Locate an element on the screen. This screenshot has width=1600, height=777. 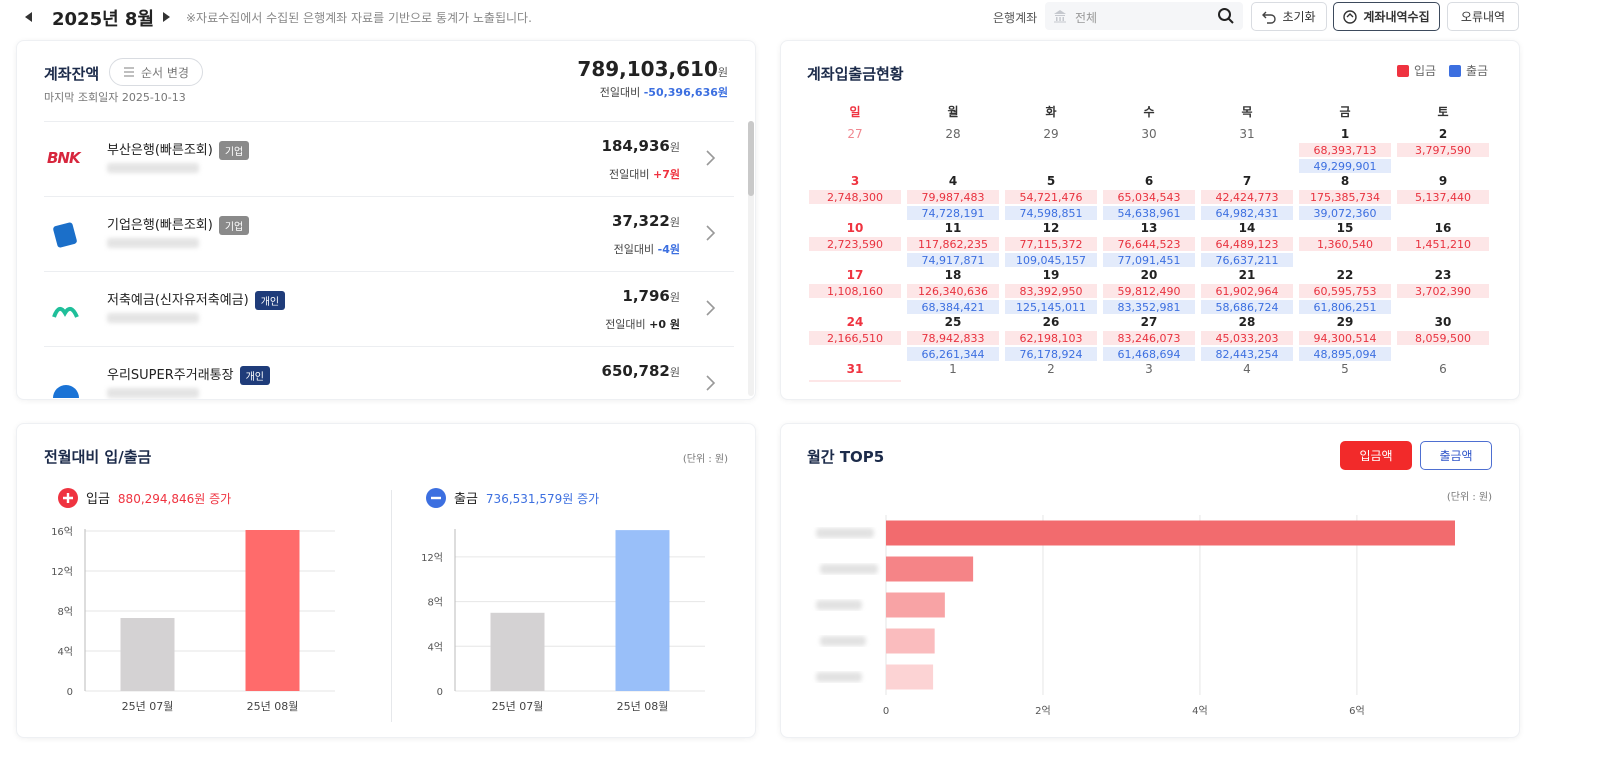
bank-label: 은행계좌 is located at coordinates (1015, 18).